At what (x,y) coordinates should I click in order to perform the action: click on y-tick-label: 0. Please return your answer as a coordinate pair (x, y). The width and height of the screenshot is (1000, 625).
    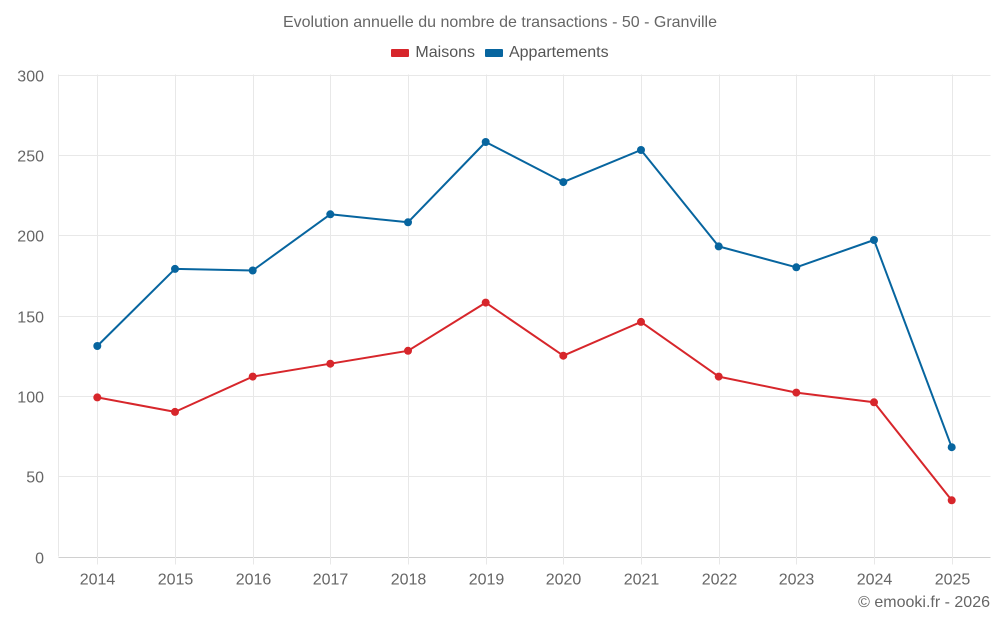
    Looking at the image, I should click on (39, 559).